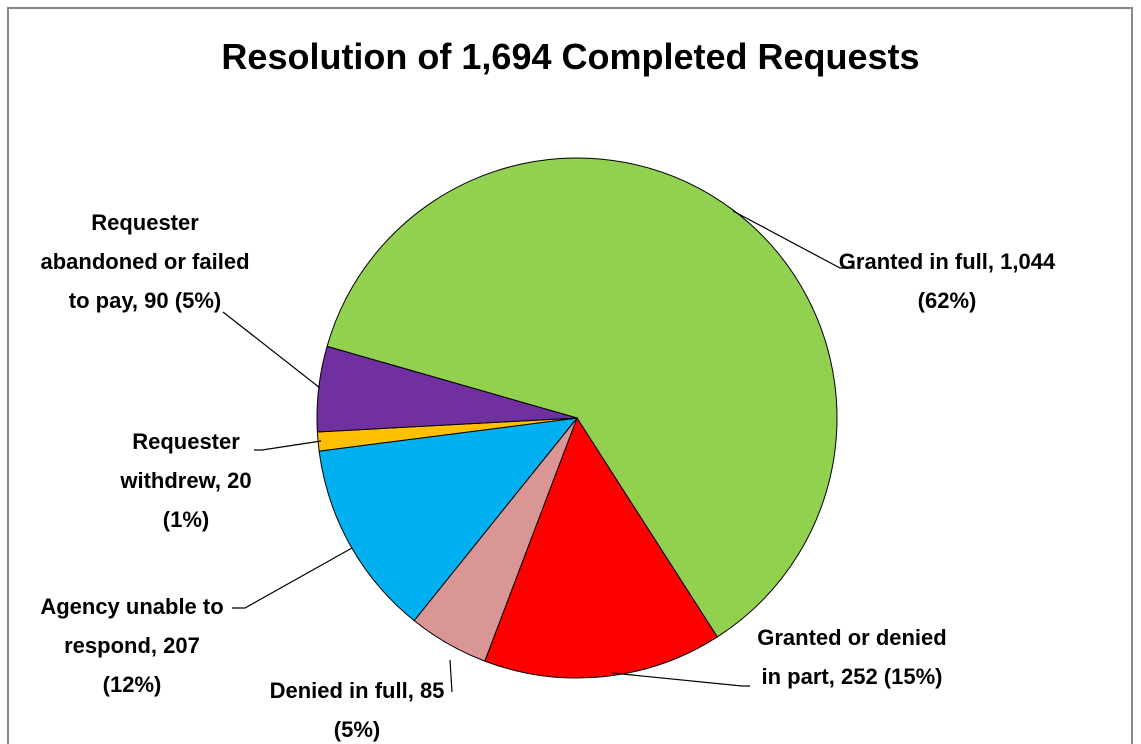 The height and width of the screenshot is (744, 1141). I want to click on category-label: Agency unable to respond,, so click(132, 626).